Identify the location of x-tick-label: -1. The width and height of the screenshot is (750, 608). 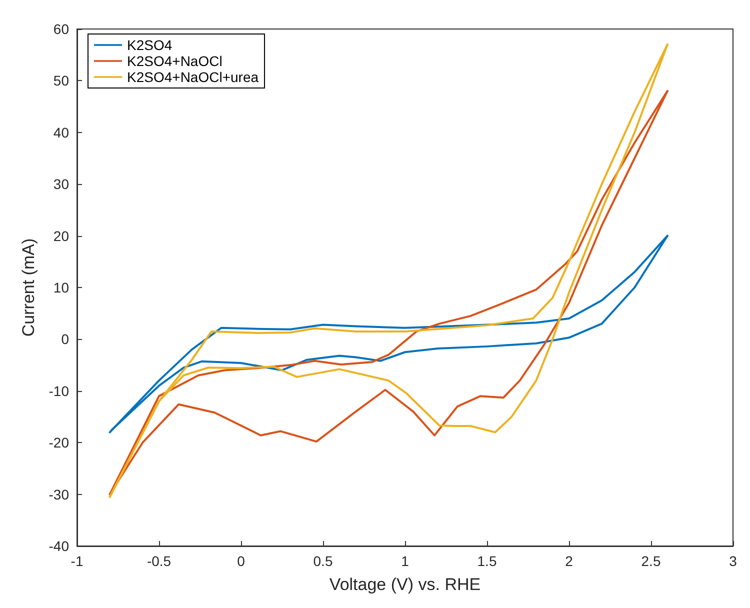
(77, 561).